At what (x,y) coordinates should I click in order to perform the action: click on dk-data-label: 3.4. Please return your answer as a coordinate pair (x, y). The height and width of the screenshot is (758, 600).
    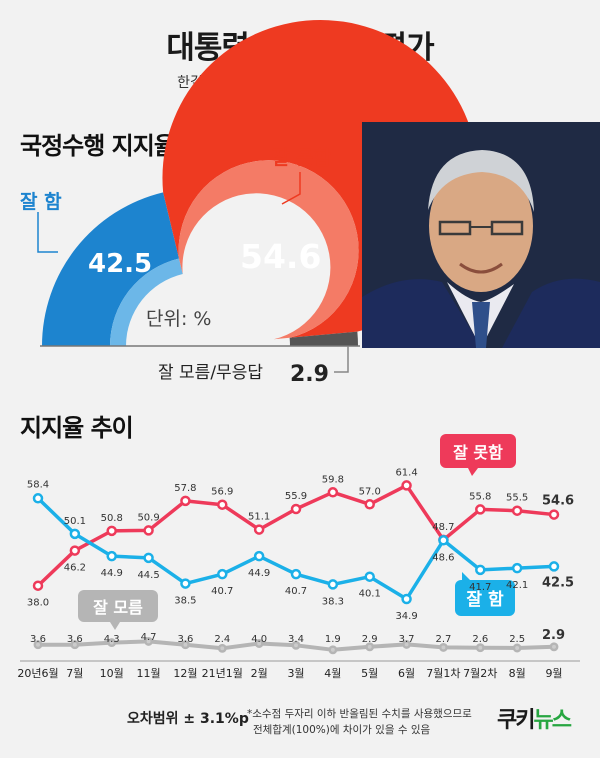
    Looking at the image, I should click on (296, 639).